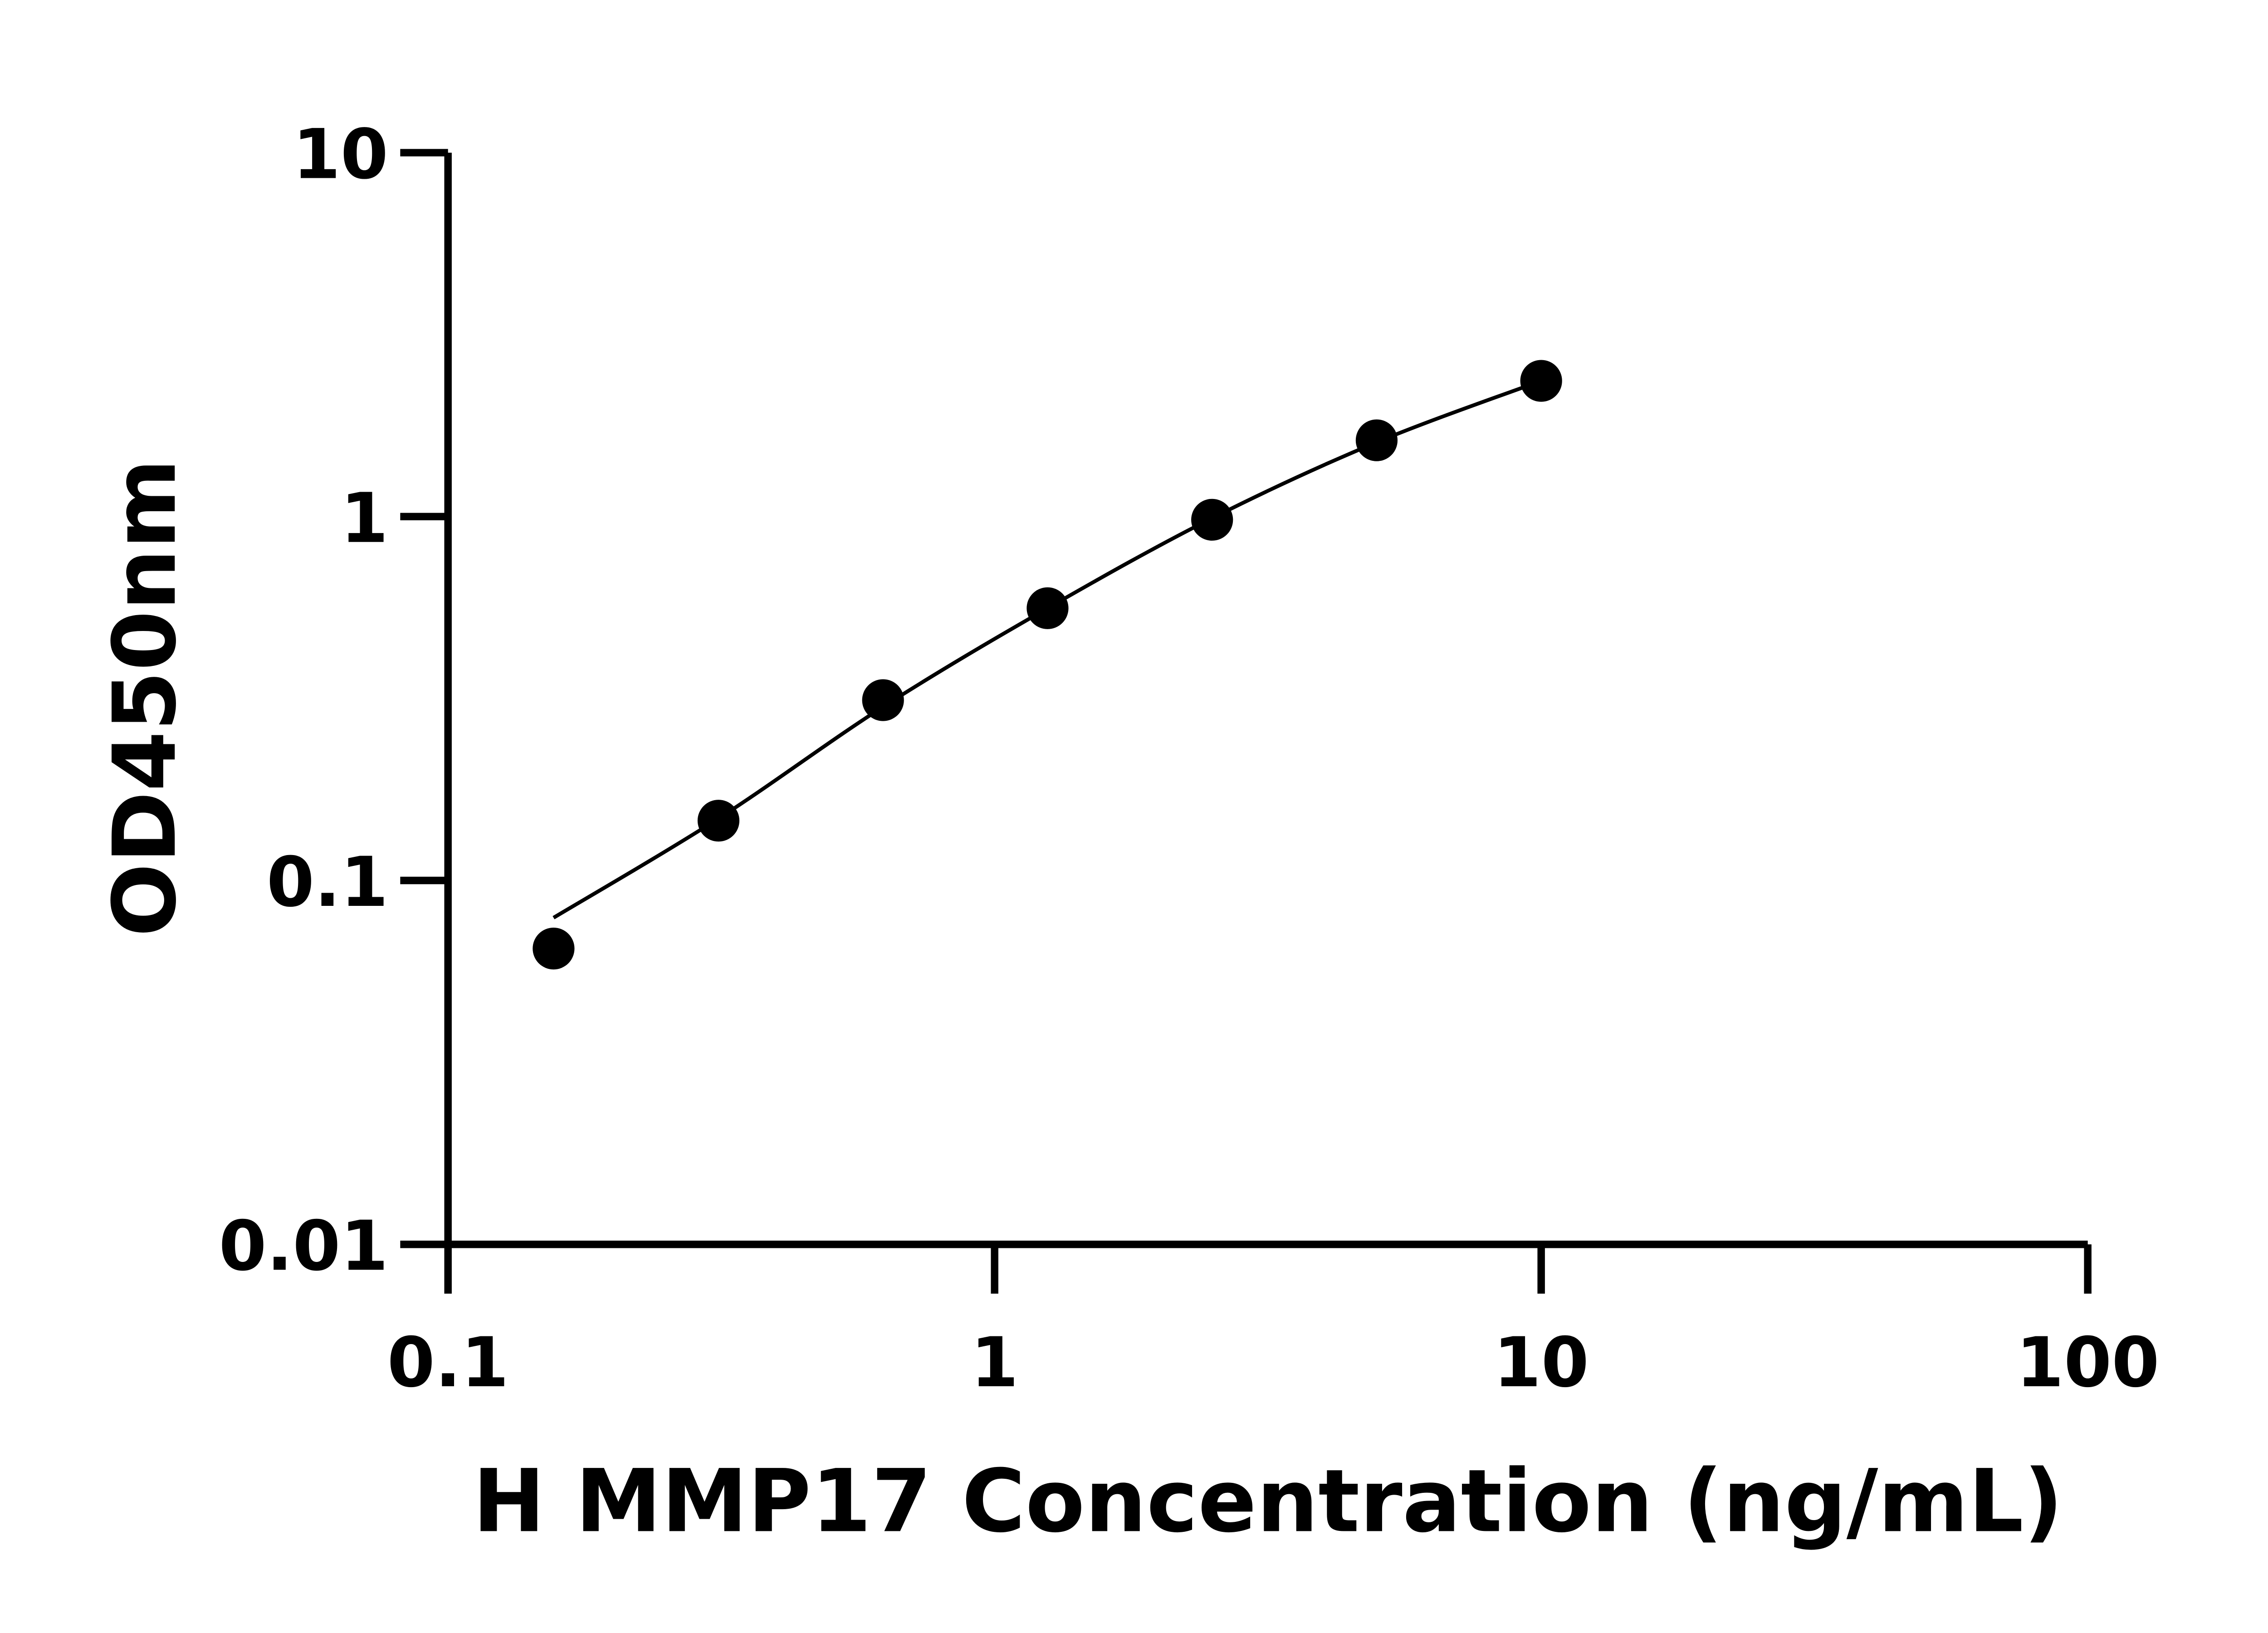 The height and width of the screenshot is (1633, 2268). I want to click on y-tick-label: 0.01, so click(304, 1246).